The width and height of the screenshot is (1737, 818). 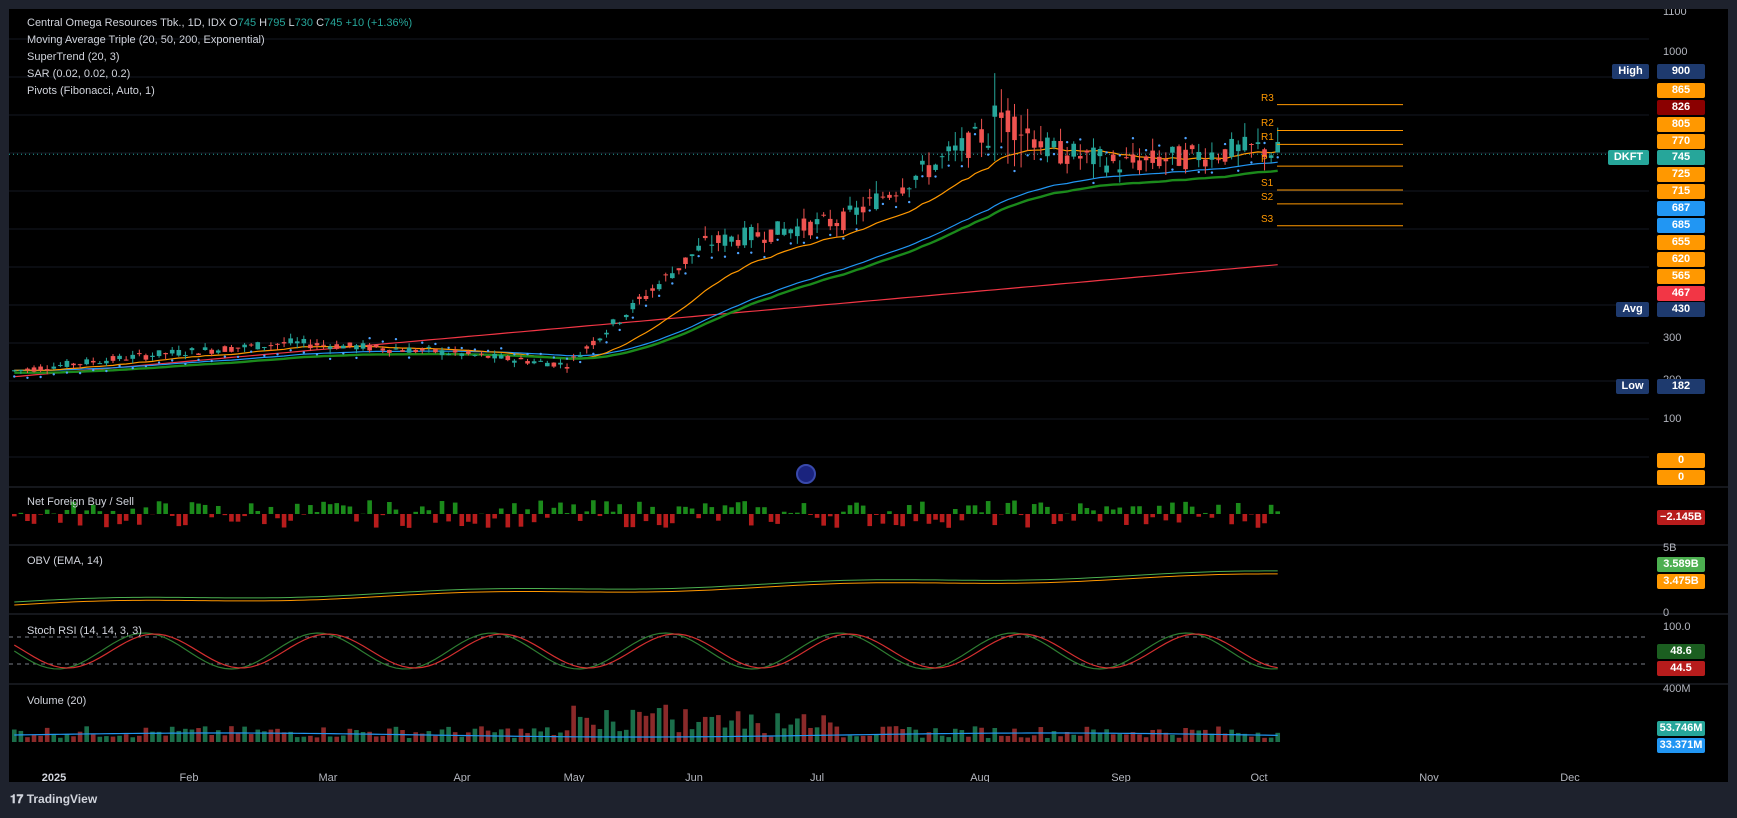 What do you see at coordinates (1681, 124) in the screenshot?
I see `price-badge: 805` at bounding box center [1681, 124].